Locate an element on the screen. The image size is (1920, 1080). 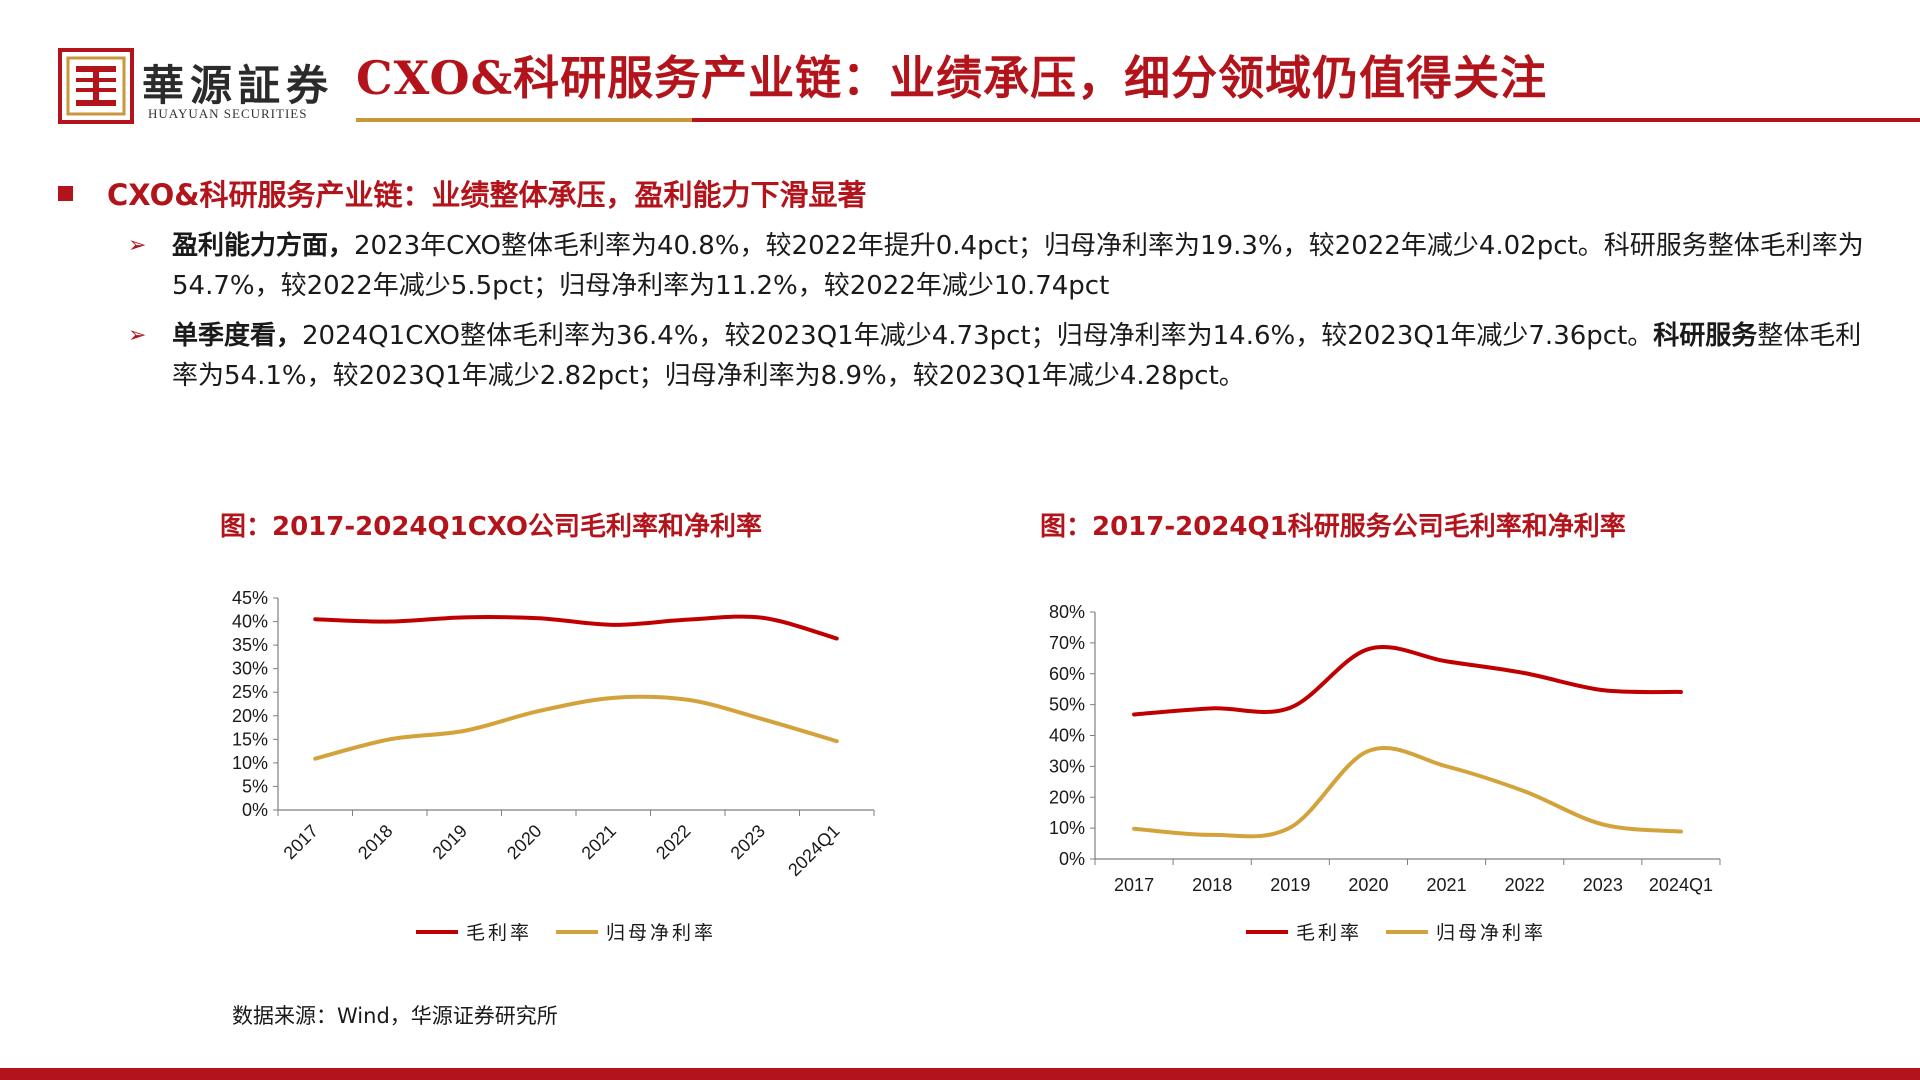
y-tick-label: 5% is located at coordinates (255, 786).